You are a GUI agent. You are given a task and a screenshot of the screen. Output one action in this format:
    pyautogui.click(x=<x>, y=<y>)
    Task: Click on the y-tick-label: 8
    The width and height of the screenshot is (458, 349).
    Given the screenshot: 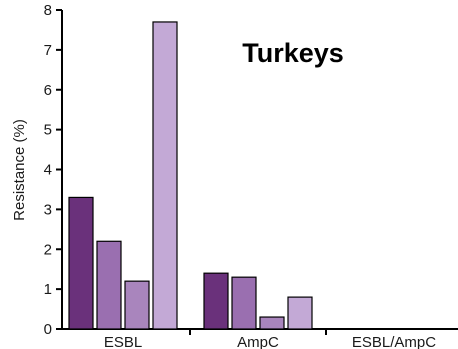 What is the action you would take?
    pyautogui.click(x=48, y=10)
    